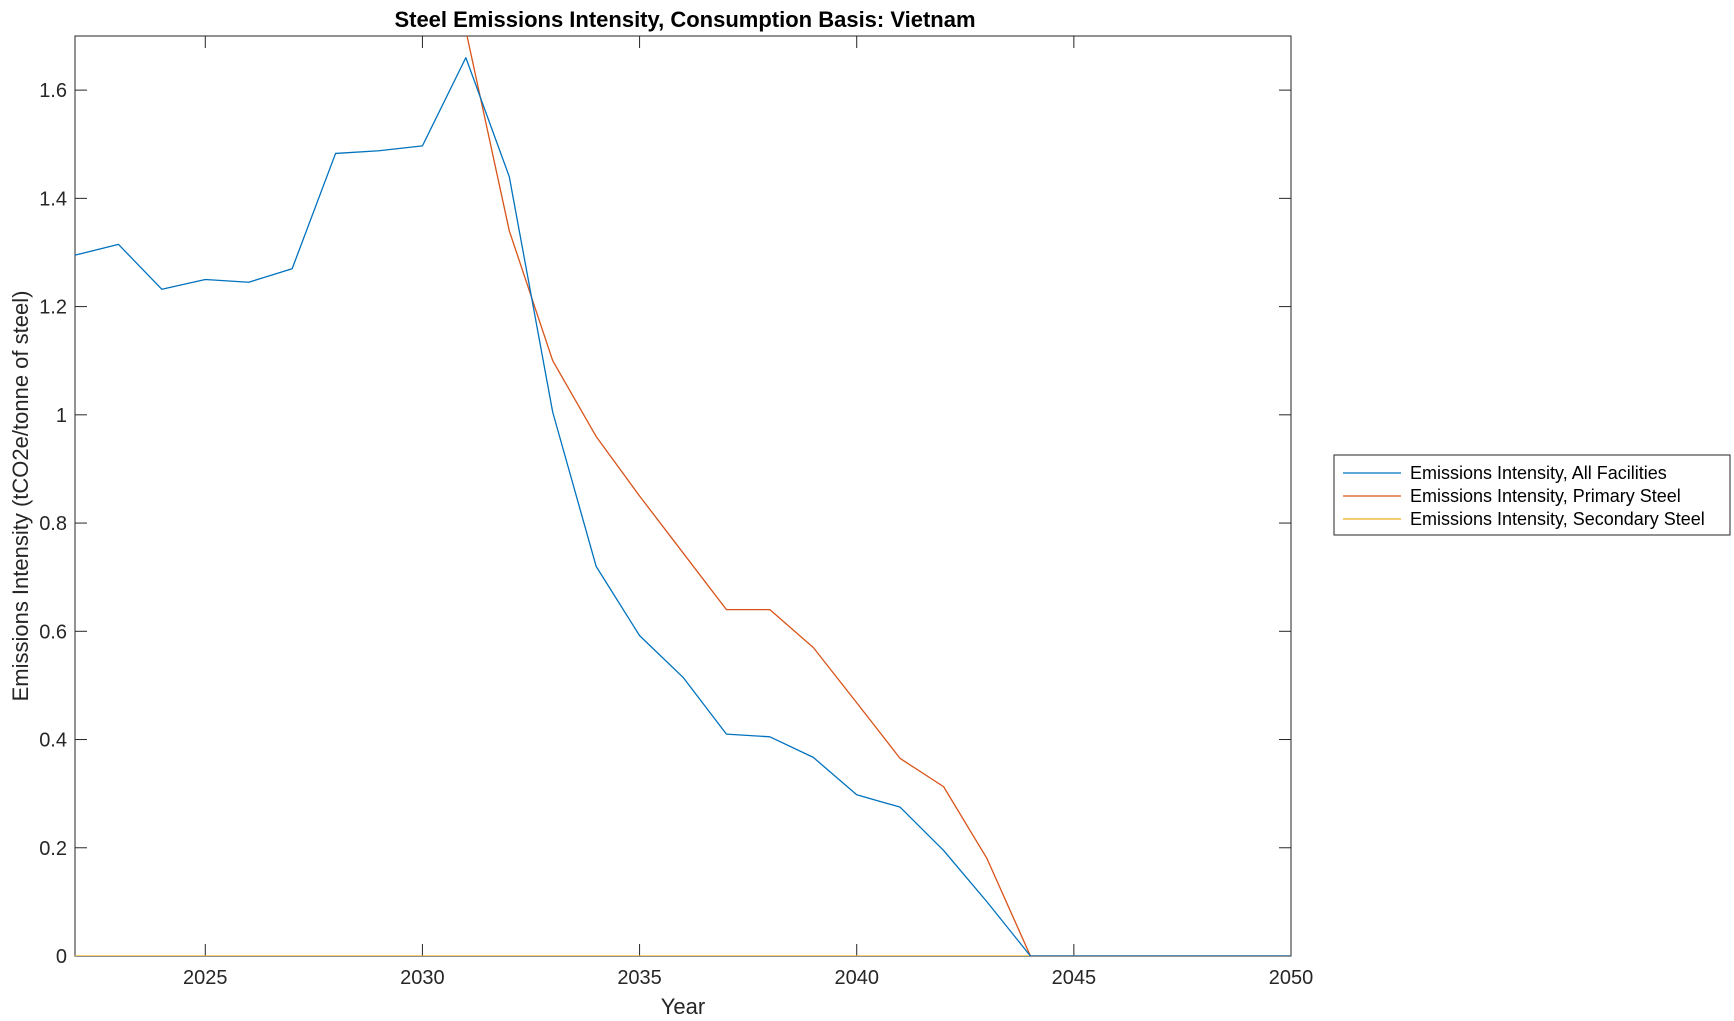 The image size is (1734, 1021). Describe the element at coordinates (639, 978) in the screenshot. I see `x-tick-label: 2035` at that location.